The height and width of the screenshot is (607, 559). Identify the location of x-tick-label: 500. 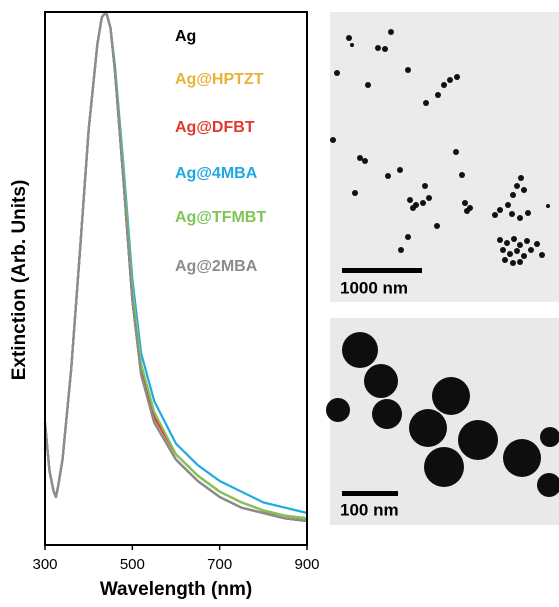
(132, 564).